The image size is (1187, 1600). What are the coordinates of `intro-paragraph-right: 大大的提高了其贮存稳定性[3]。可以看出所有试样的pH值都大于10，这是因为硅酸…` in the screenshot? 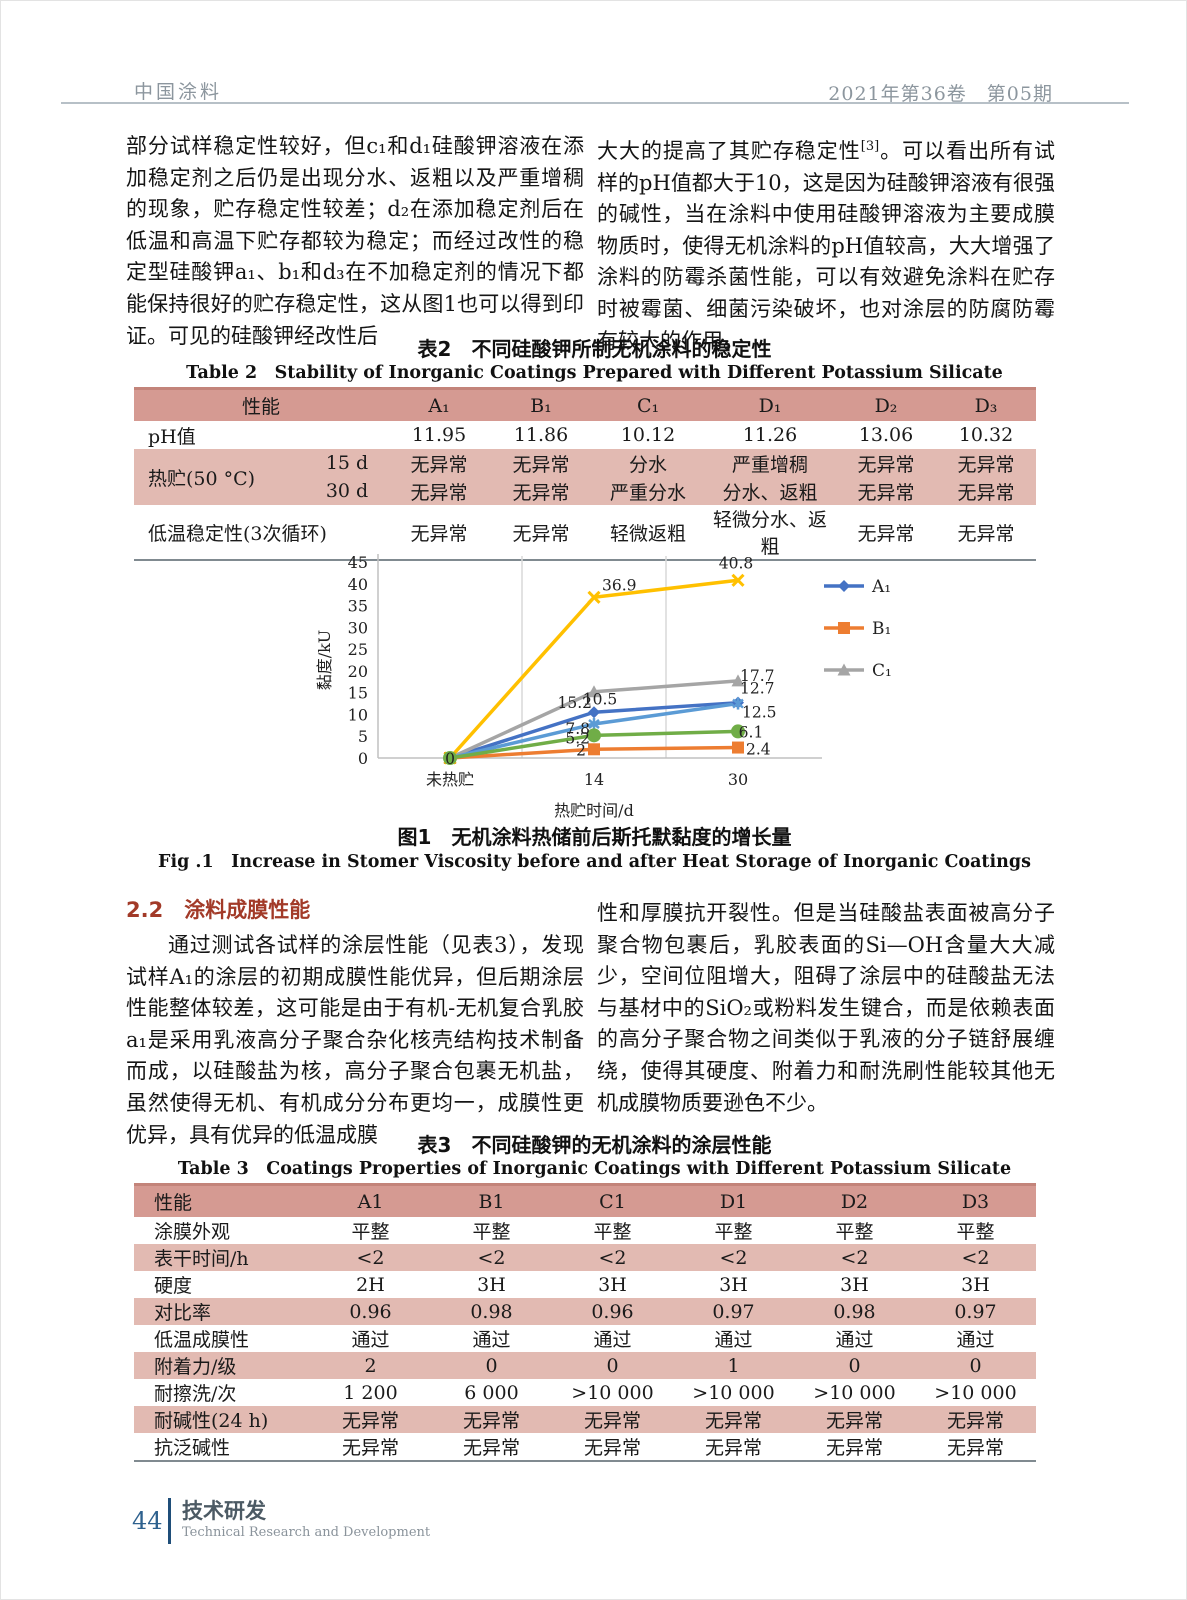 It's located at (826, 244).